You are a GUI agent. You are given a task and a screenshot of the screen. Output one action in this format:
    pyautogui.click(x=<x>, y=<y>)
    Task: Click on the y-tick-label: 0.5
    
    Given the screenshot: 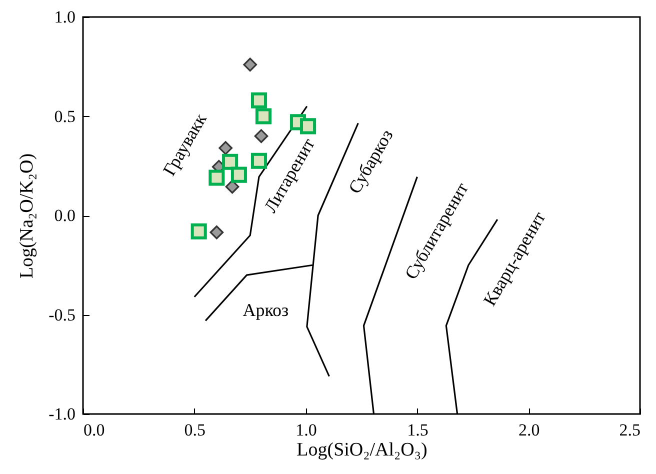 What is the action you would take?
    pyautogui.click(x=65, y=116)
    